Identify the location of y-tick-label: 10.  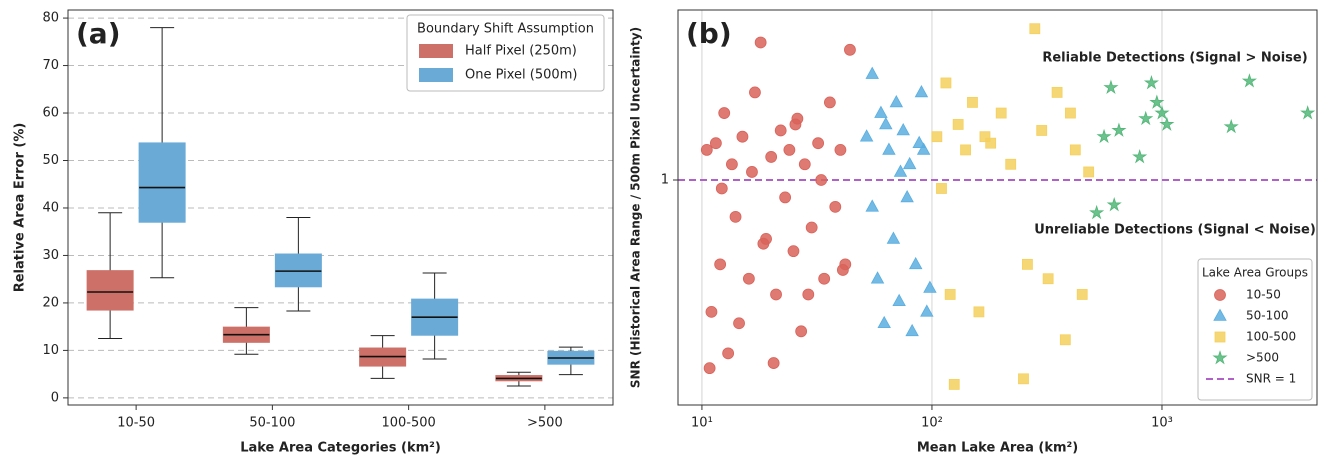
(50, 350).